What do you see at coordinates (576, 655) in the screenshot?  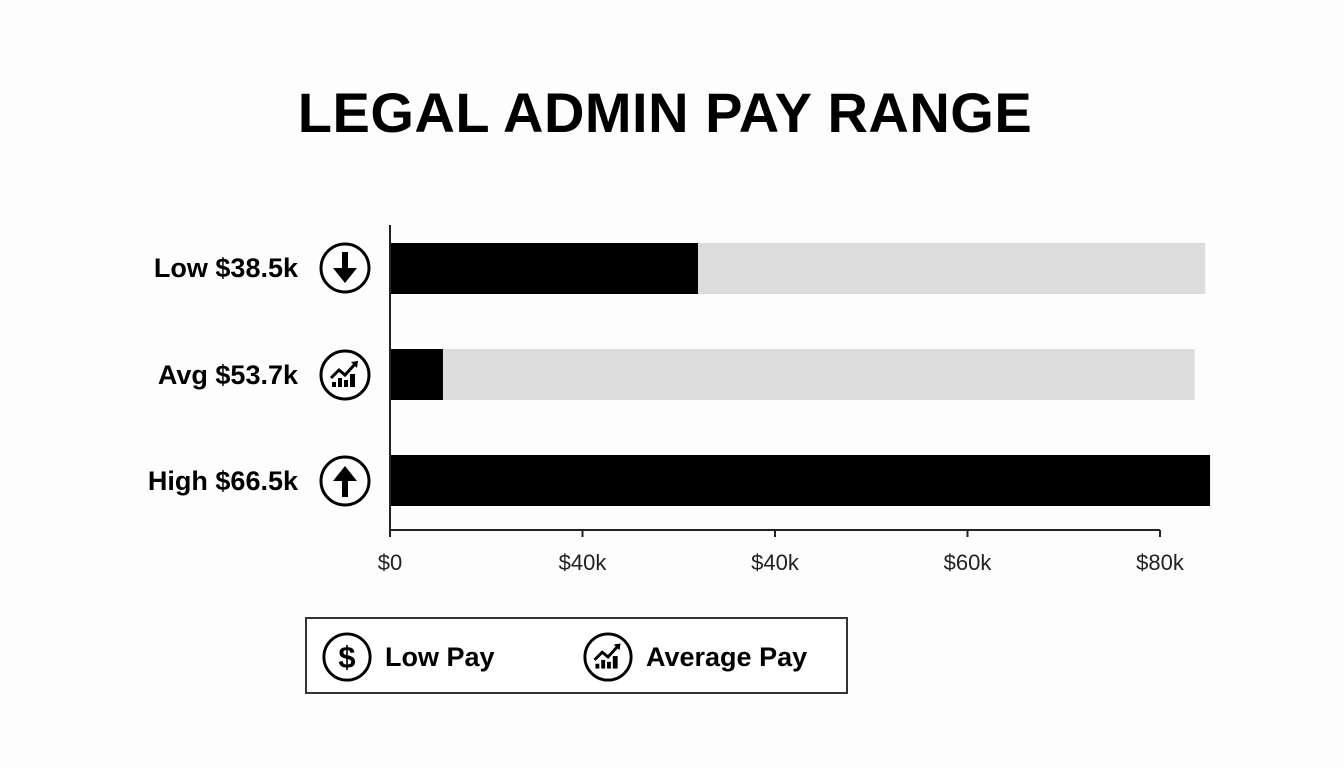 I see `legend: $ Low Pay Average Pay` at bounding box center [576, 655].